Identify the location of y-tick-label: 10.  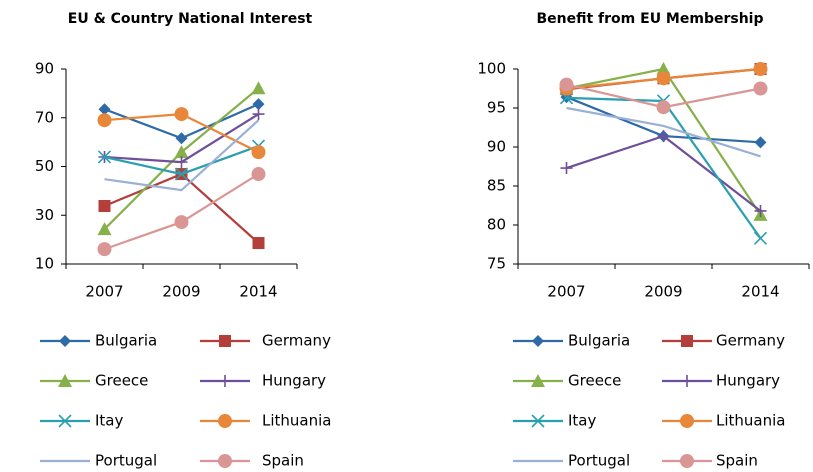
(44, 264).